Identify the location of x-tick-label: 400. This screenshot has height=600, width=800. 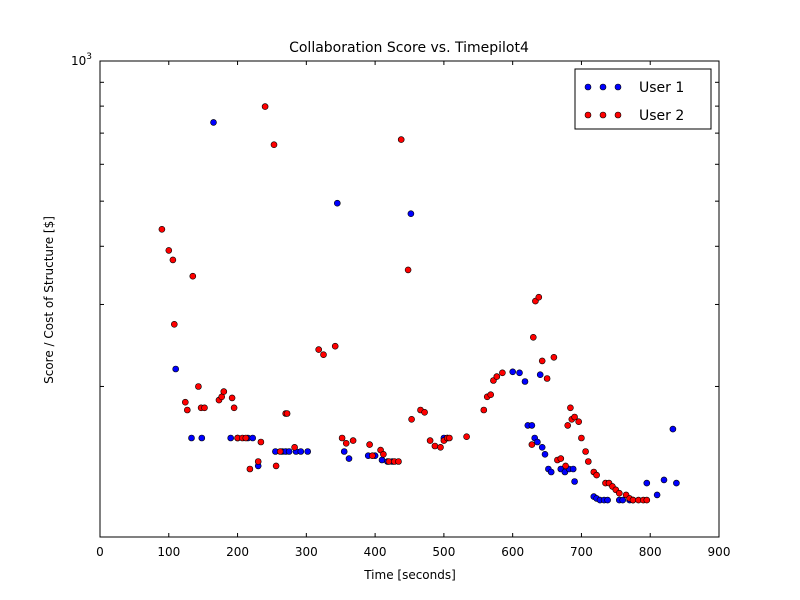
(375, 552).